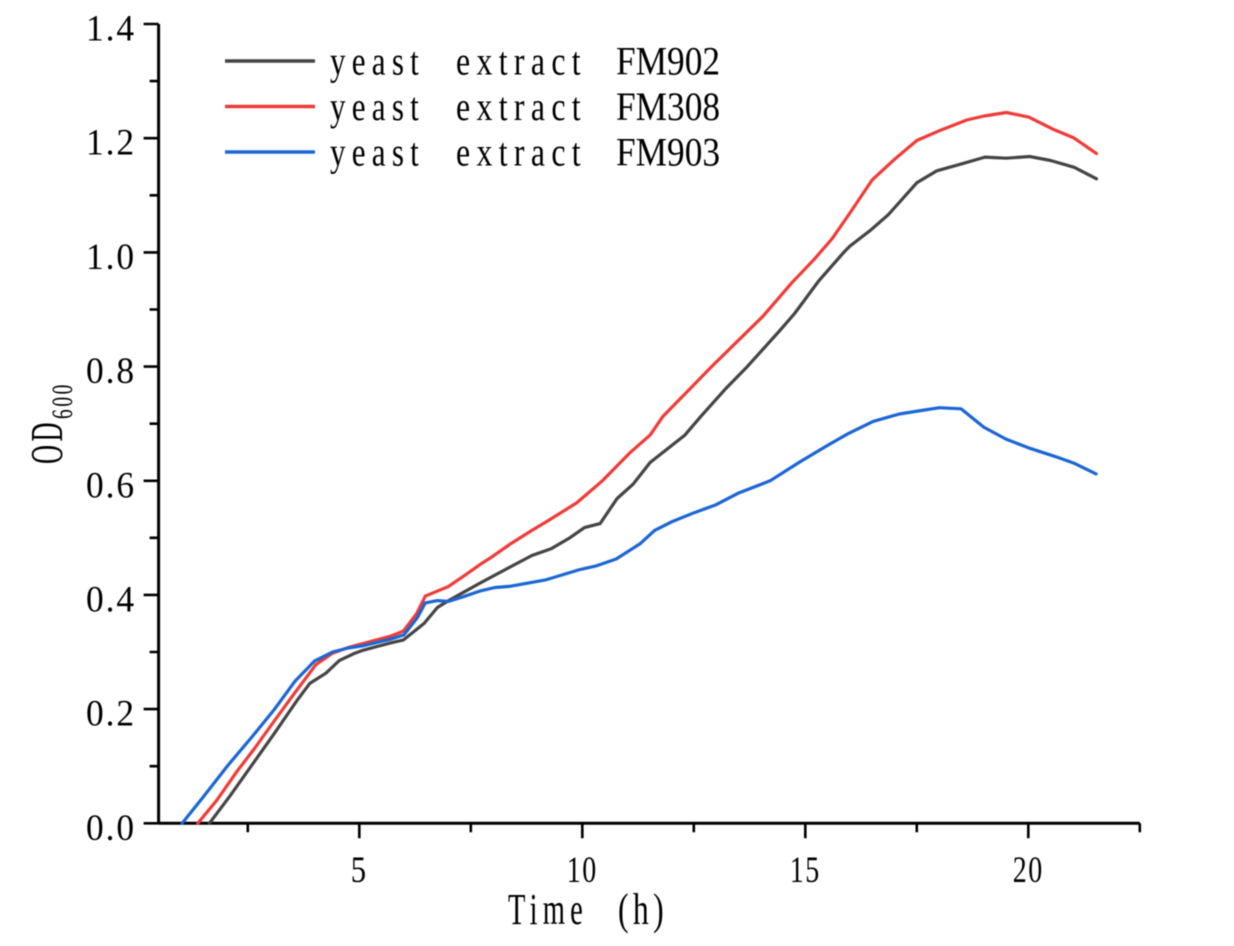 The image size is (1234, 946). What do you see at coordinates (548, 909) in the screenshot?
I see `svg-text: Time` at bounding box center [548, 909].